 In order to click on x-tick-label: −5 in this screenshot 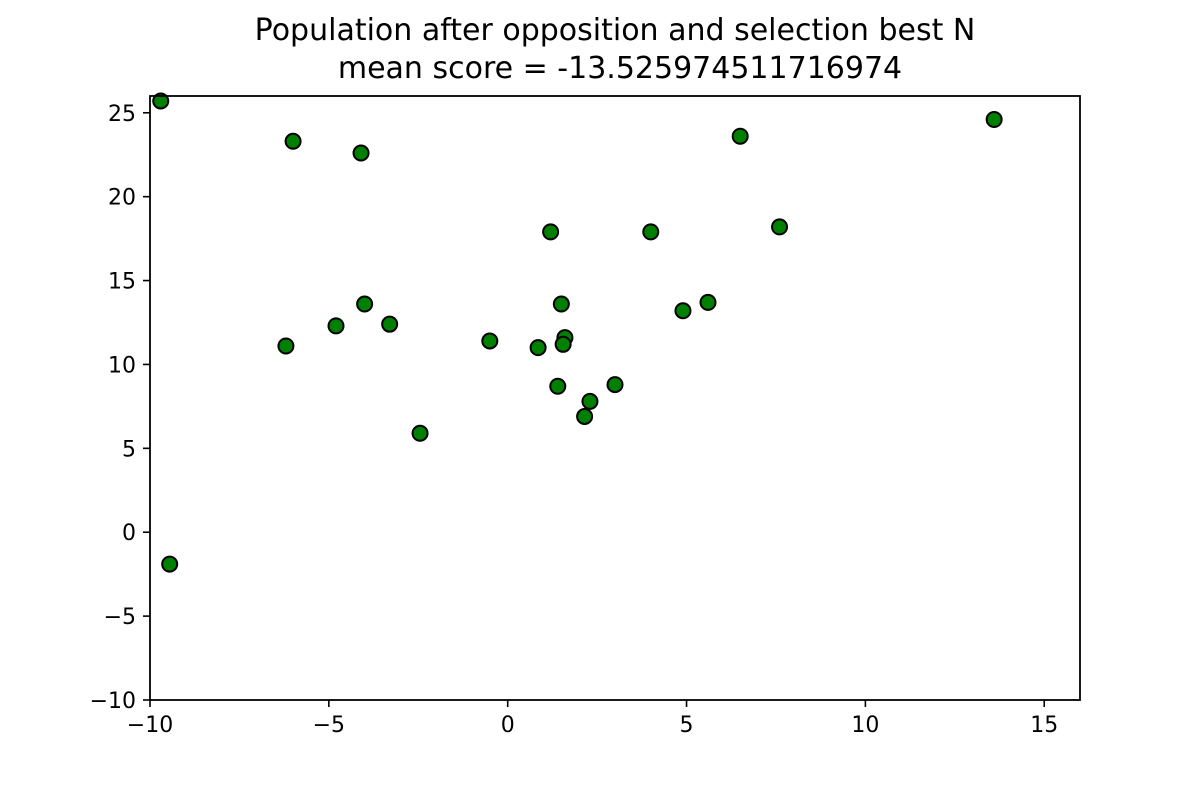, I will do `click(329, 725)`.